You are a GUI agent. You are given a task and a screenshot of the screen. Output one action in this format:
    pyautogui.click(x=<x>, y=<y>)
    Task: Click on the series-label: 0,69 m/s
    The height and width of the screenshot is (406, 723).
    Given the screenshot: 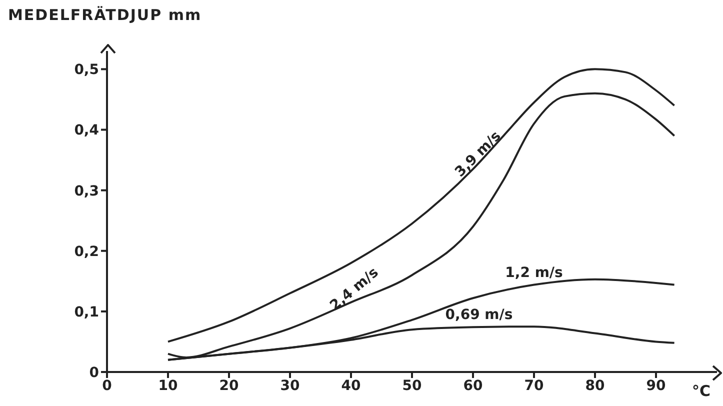 What is the action you would take?
    pyautogui.click(x=479, y=315)
    